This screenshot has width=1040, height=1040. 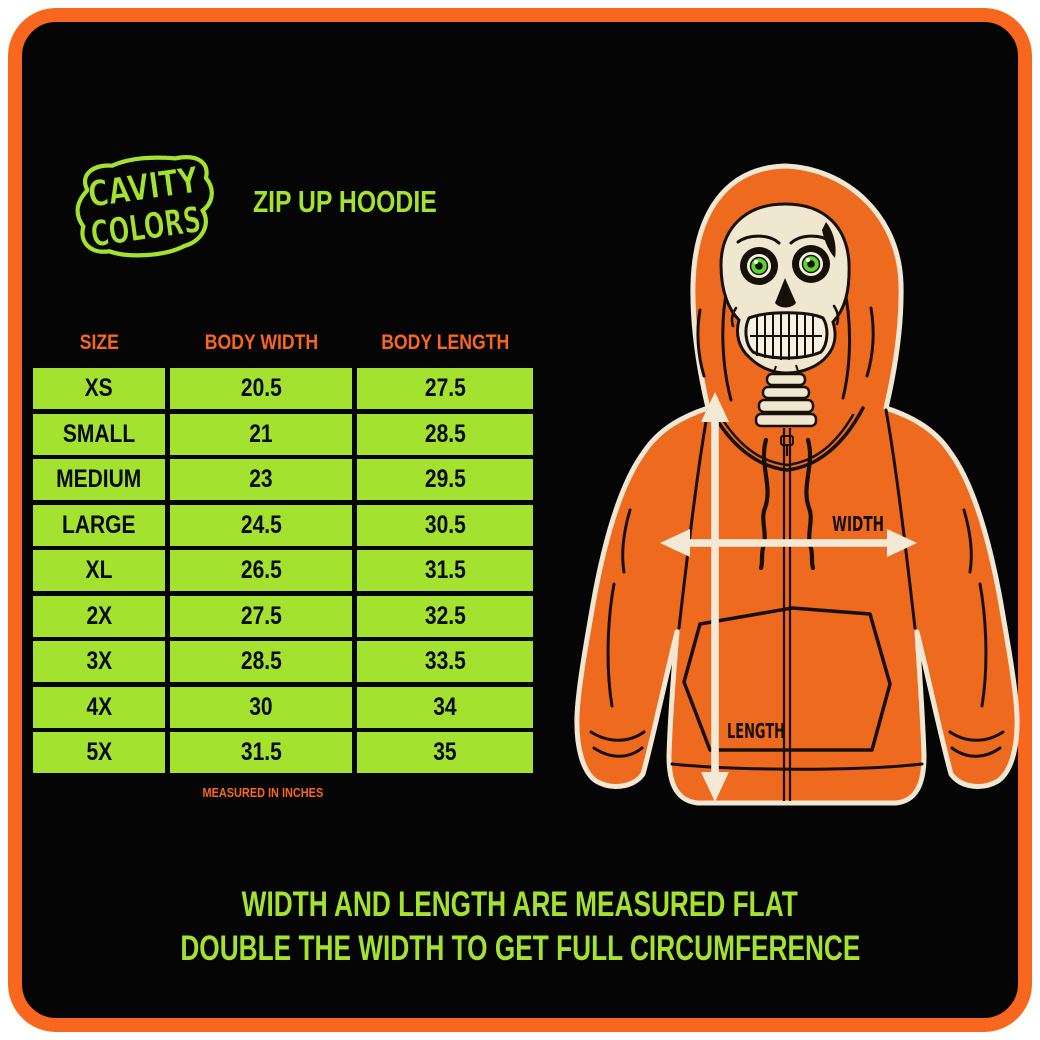 What do you see at coordinates (836, 315) in the screenshot?
I see `cheek-right` at bounding box center [836, 315].